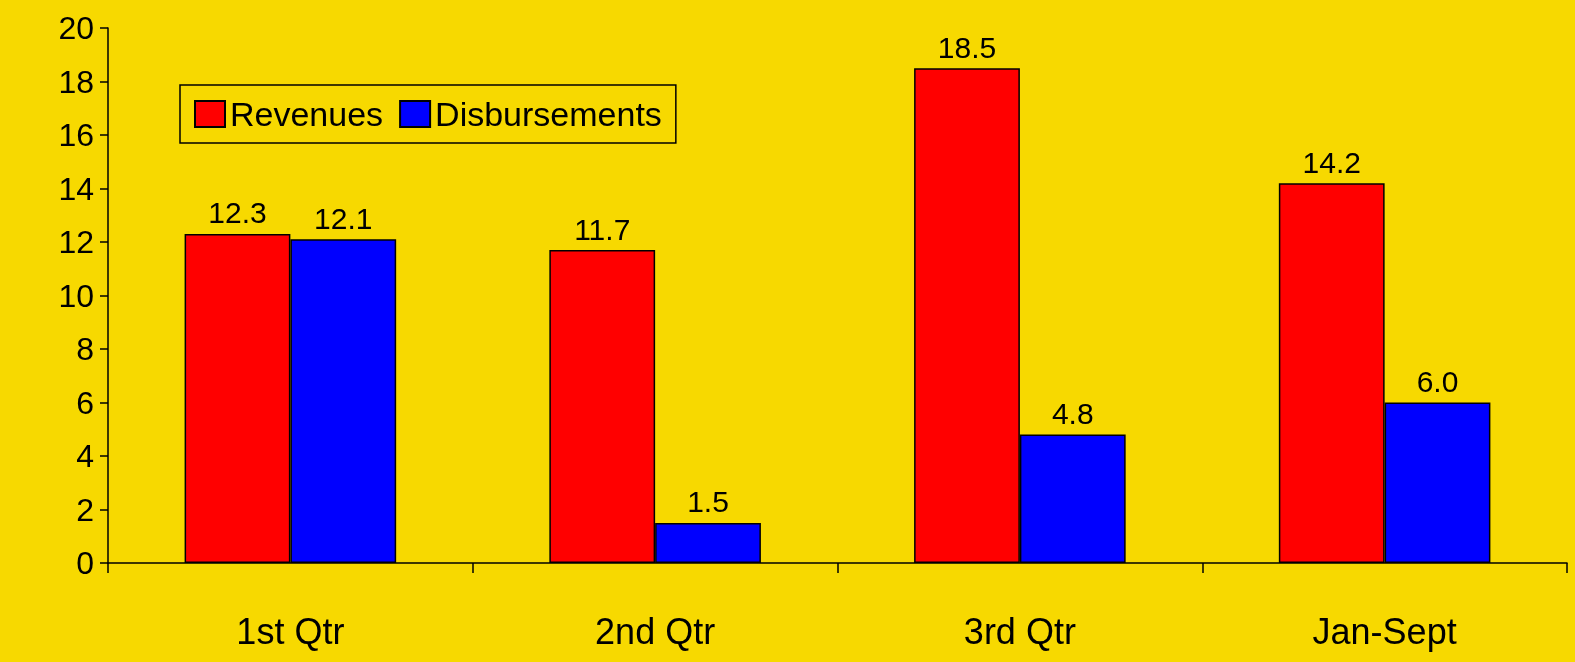  Describe the element at coordinates (85, 509) in the screenshot. I see `y-tick-label: 2` at that location.